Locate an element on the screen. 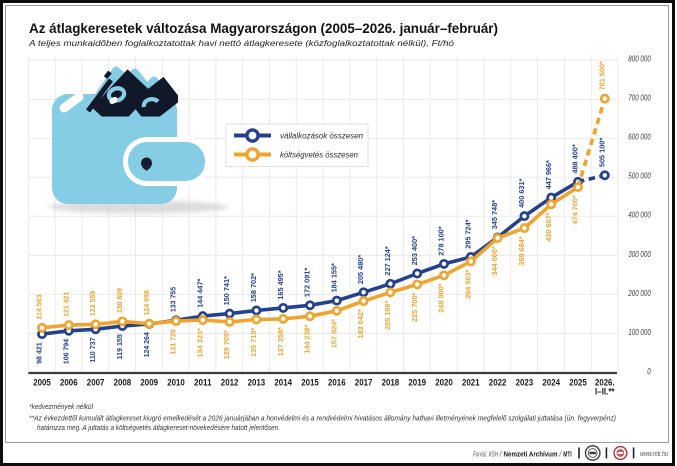 The height and width of the screenshot is (466, 677). svg-text: 2019 is located at coordinates (417, 383).